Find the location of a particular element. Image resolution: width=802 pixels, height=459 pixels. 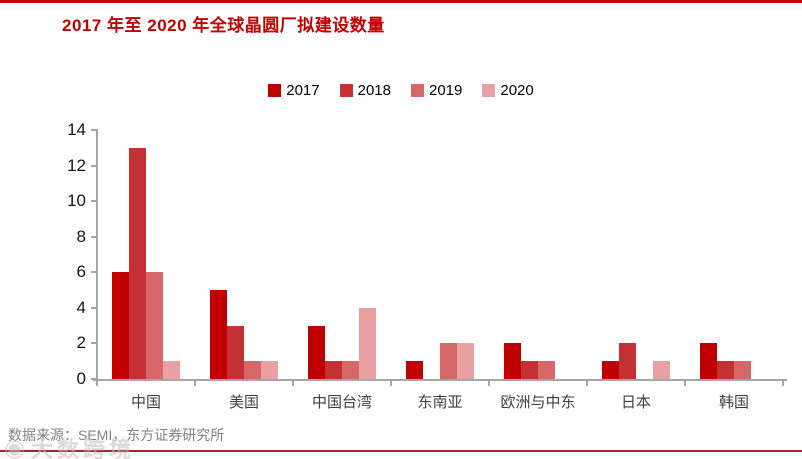

y-axis-tick-label: 12 is located at coordinates (76, 165).